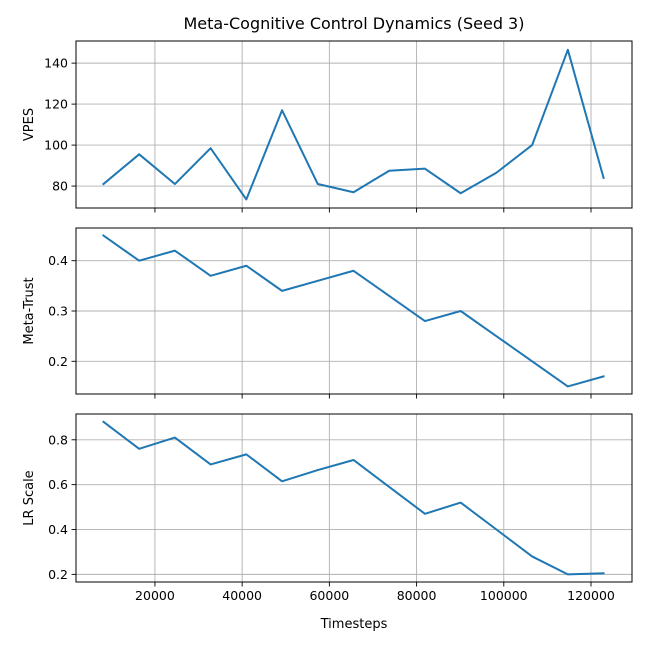 This screenshot has height=648, width=648. I want to click on y-tick-label: 80, so click(60, 186).